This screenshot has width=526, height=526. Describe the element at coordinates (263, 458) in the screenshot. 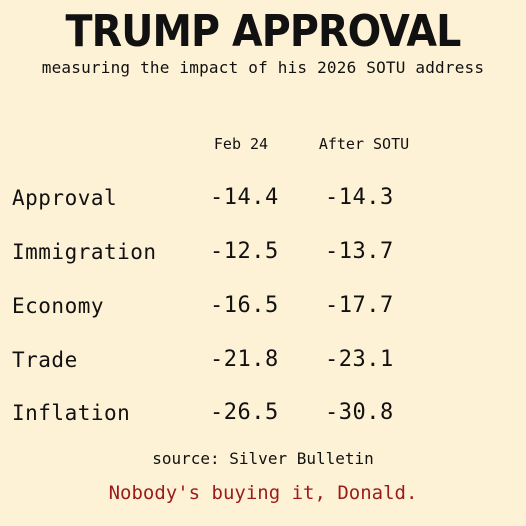

I see `source-note: source: Silver Bulletin` at that location.